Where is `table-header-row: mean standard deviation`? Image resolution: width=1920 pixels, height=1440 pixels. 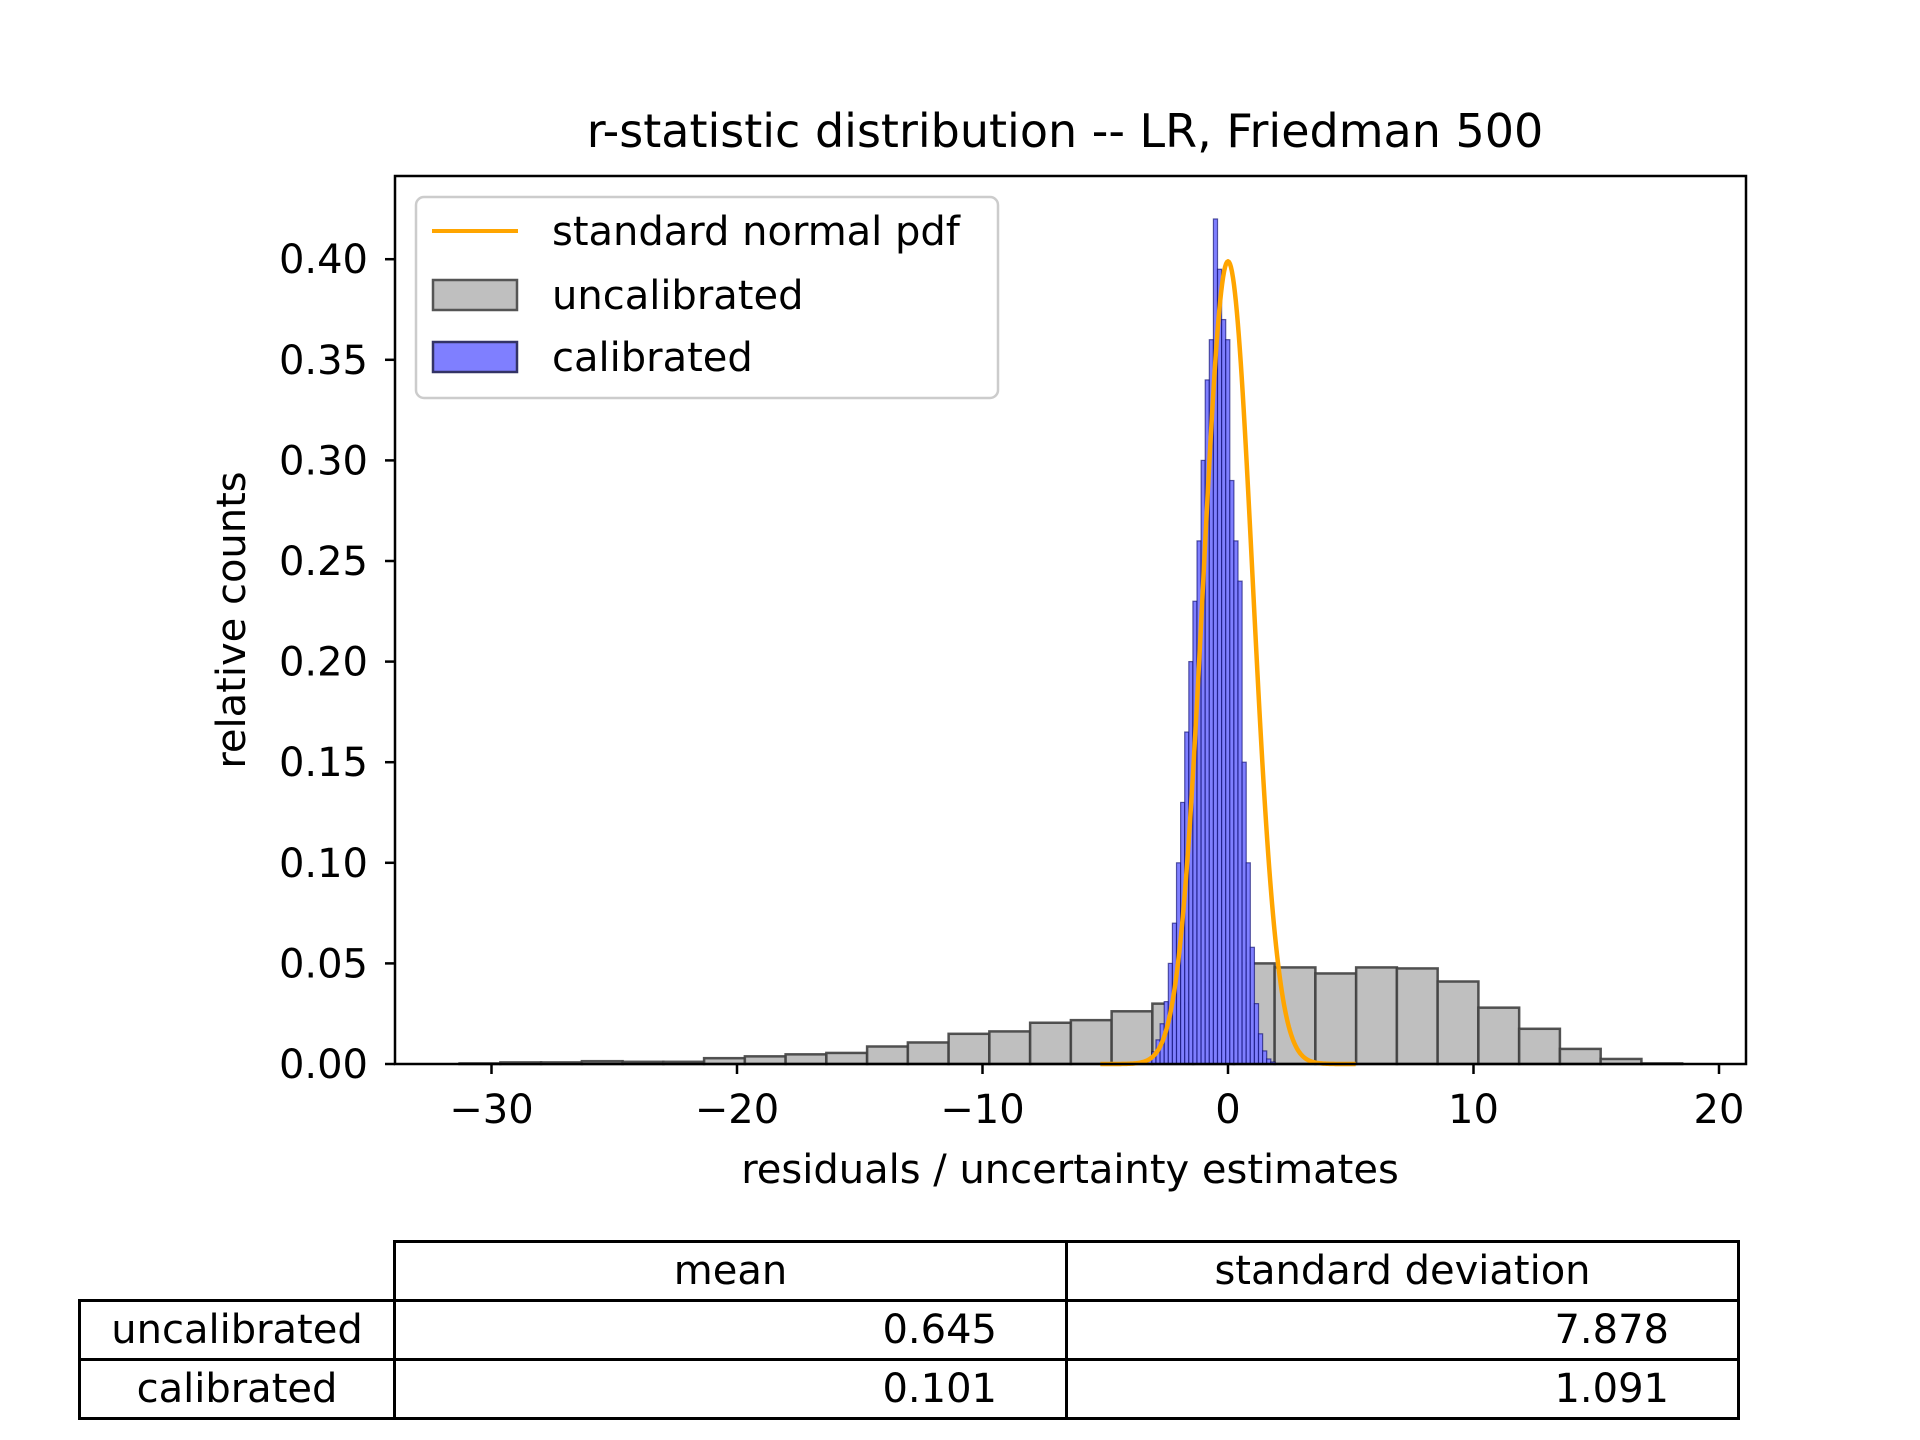 table-header-row: mean standard deviation is located at coordinates (910, 1271).